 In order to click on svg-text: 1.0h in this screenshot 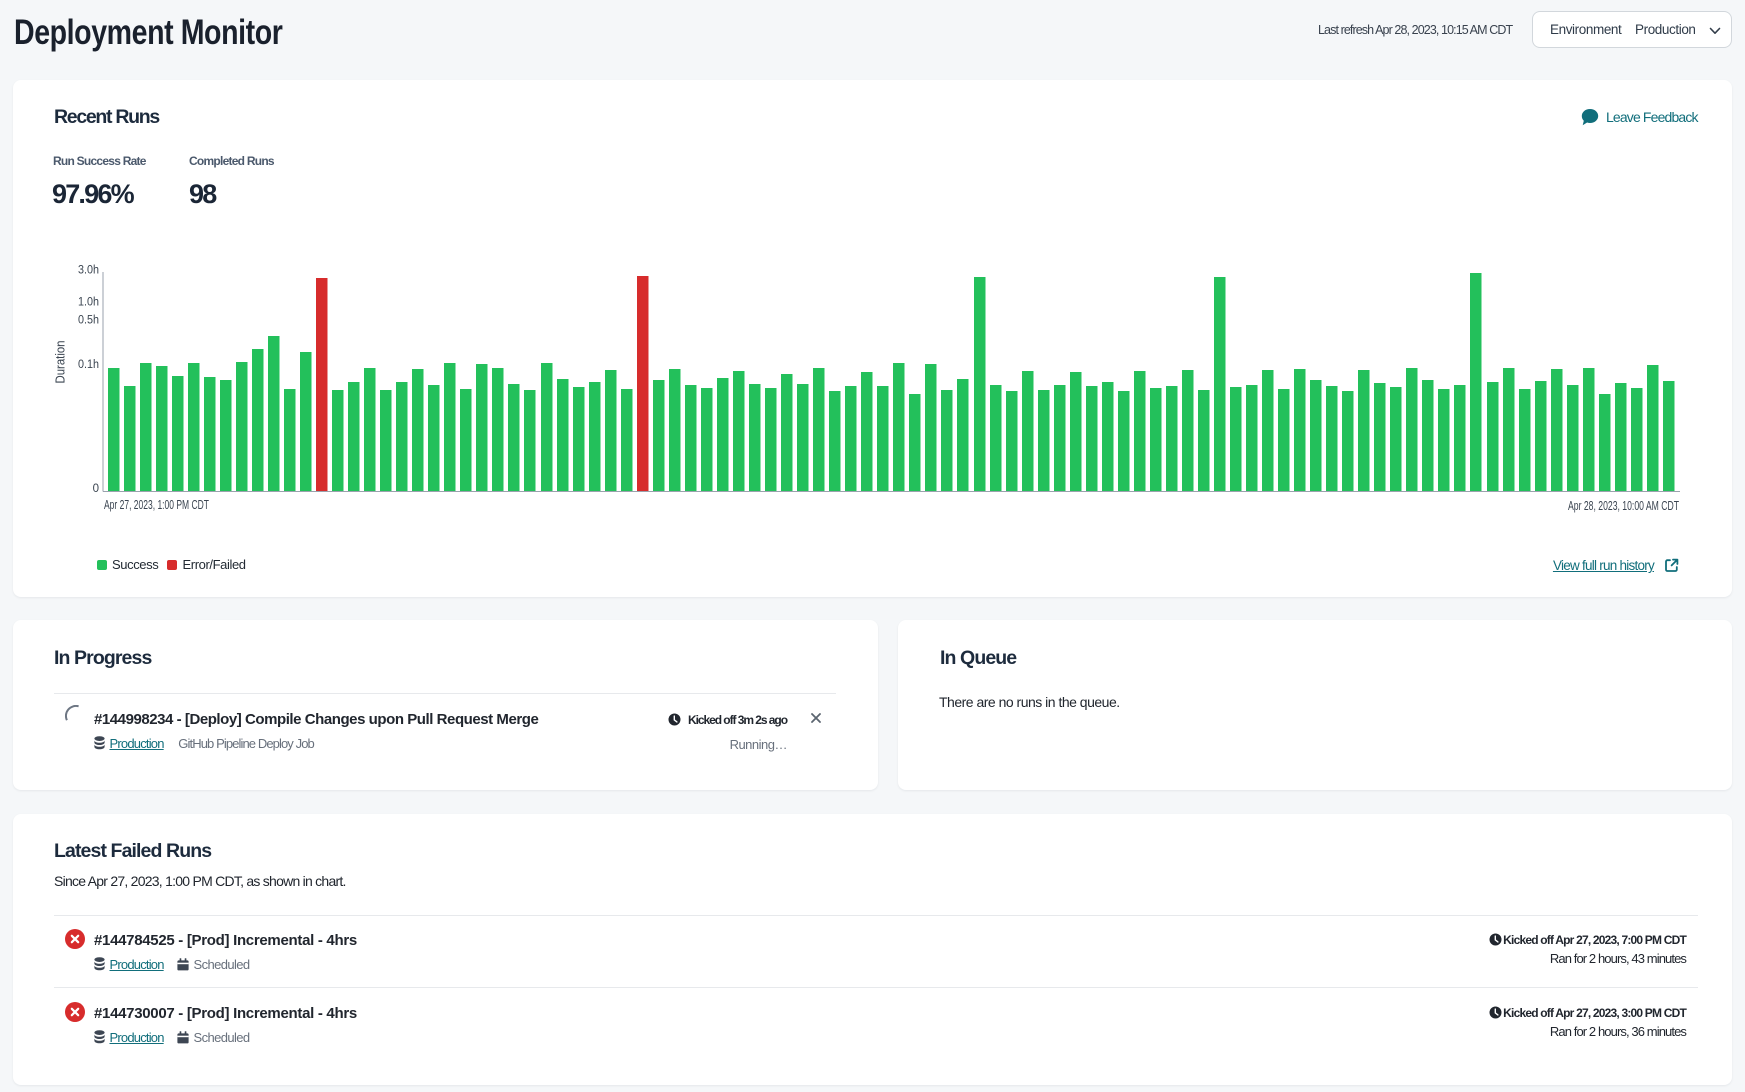, I will do `click(88, 303)`.